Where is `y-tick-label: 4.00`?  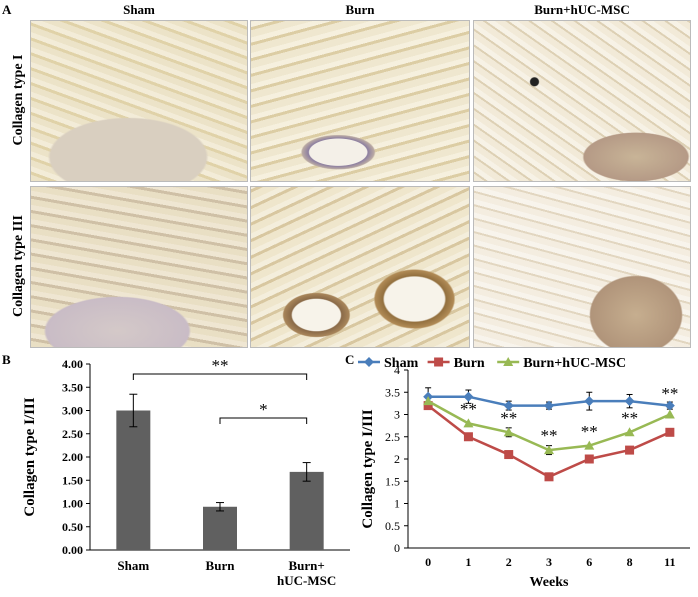
y-tick-label: 4.00 is located at coordinates (72, 364).